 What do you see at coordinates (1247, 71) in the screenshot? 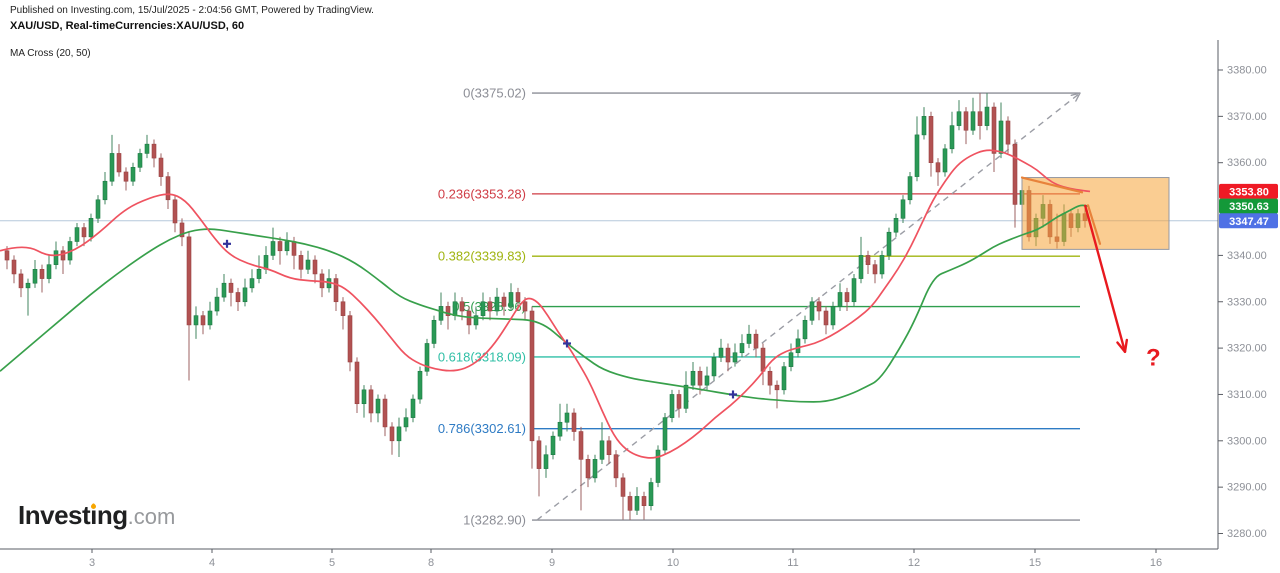
I see `y-tick-label: 3380.00` at bounding box center [1247, 71].